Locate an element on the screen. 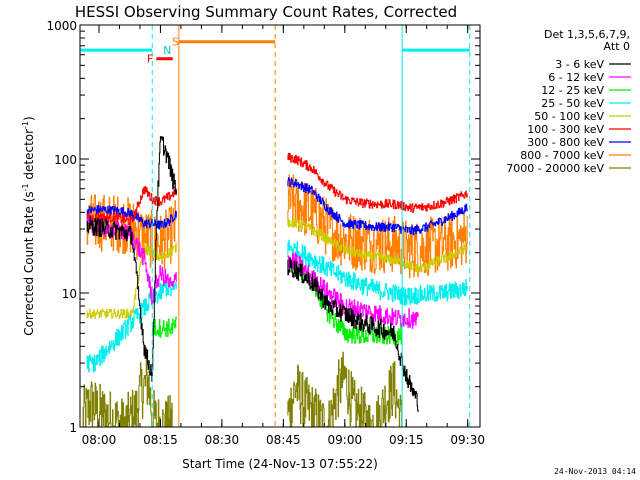 The height and width of the screenshot is (480, 640). flag-marker-f: F is located at coordinates (150, 59).